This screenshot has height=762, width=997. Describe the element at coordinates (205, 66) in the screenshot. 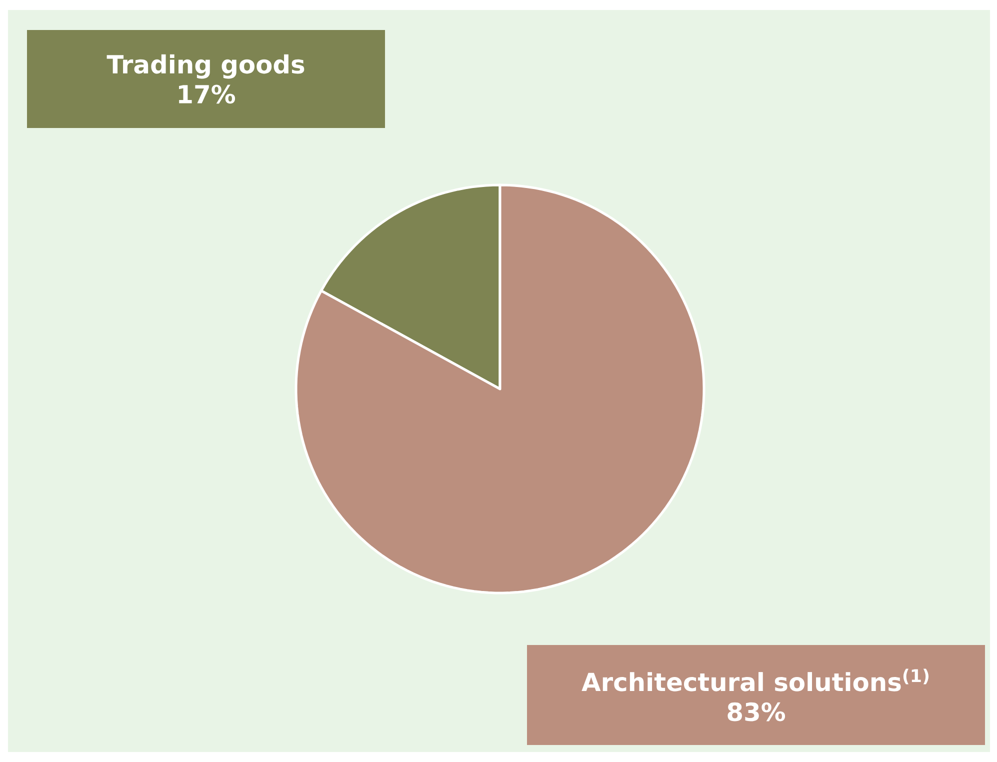

I see `slice-label: Trading goods` at that location.